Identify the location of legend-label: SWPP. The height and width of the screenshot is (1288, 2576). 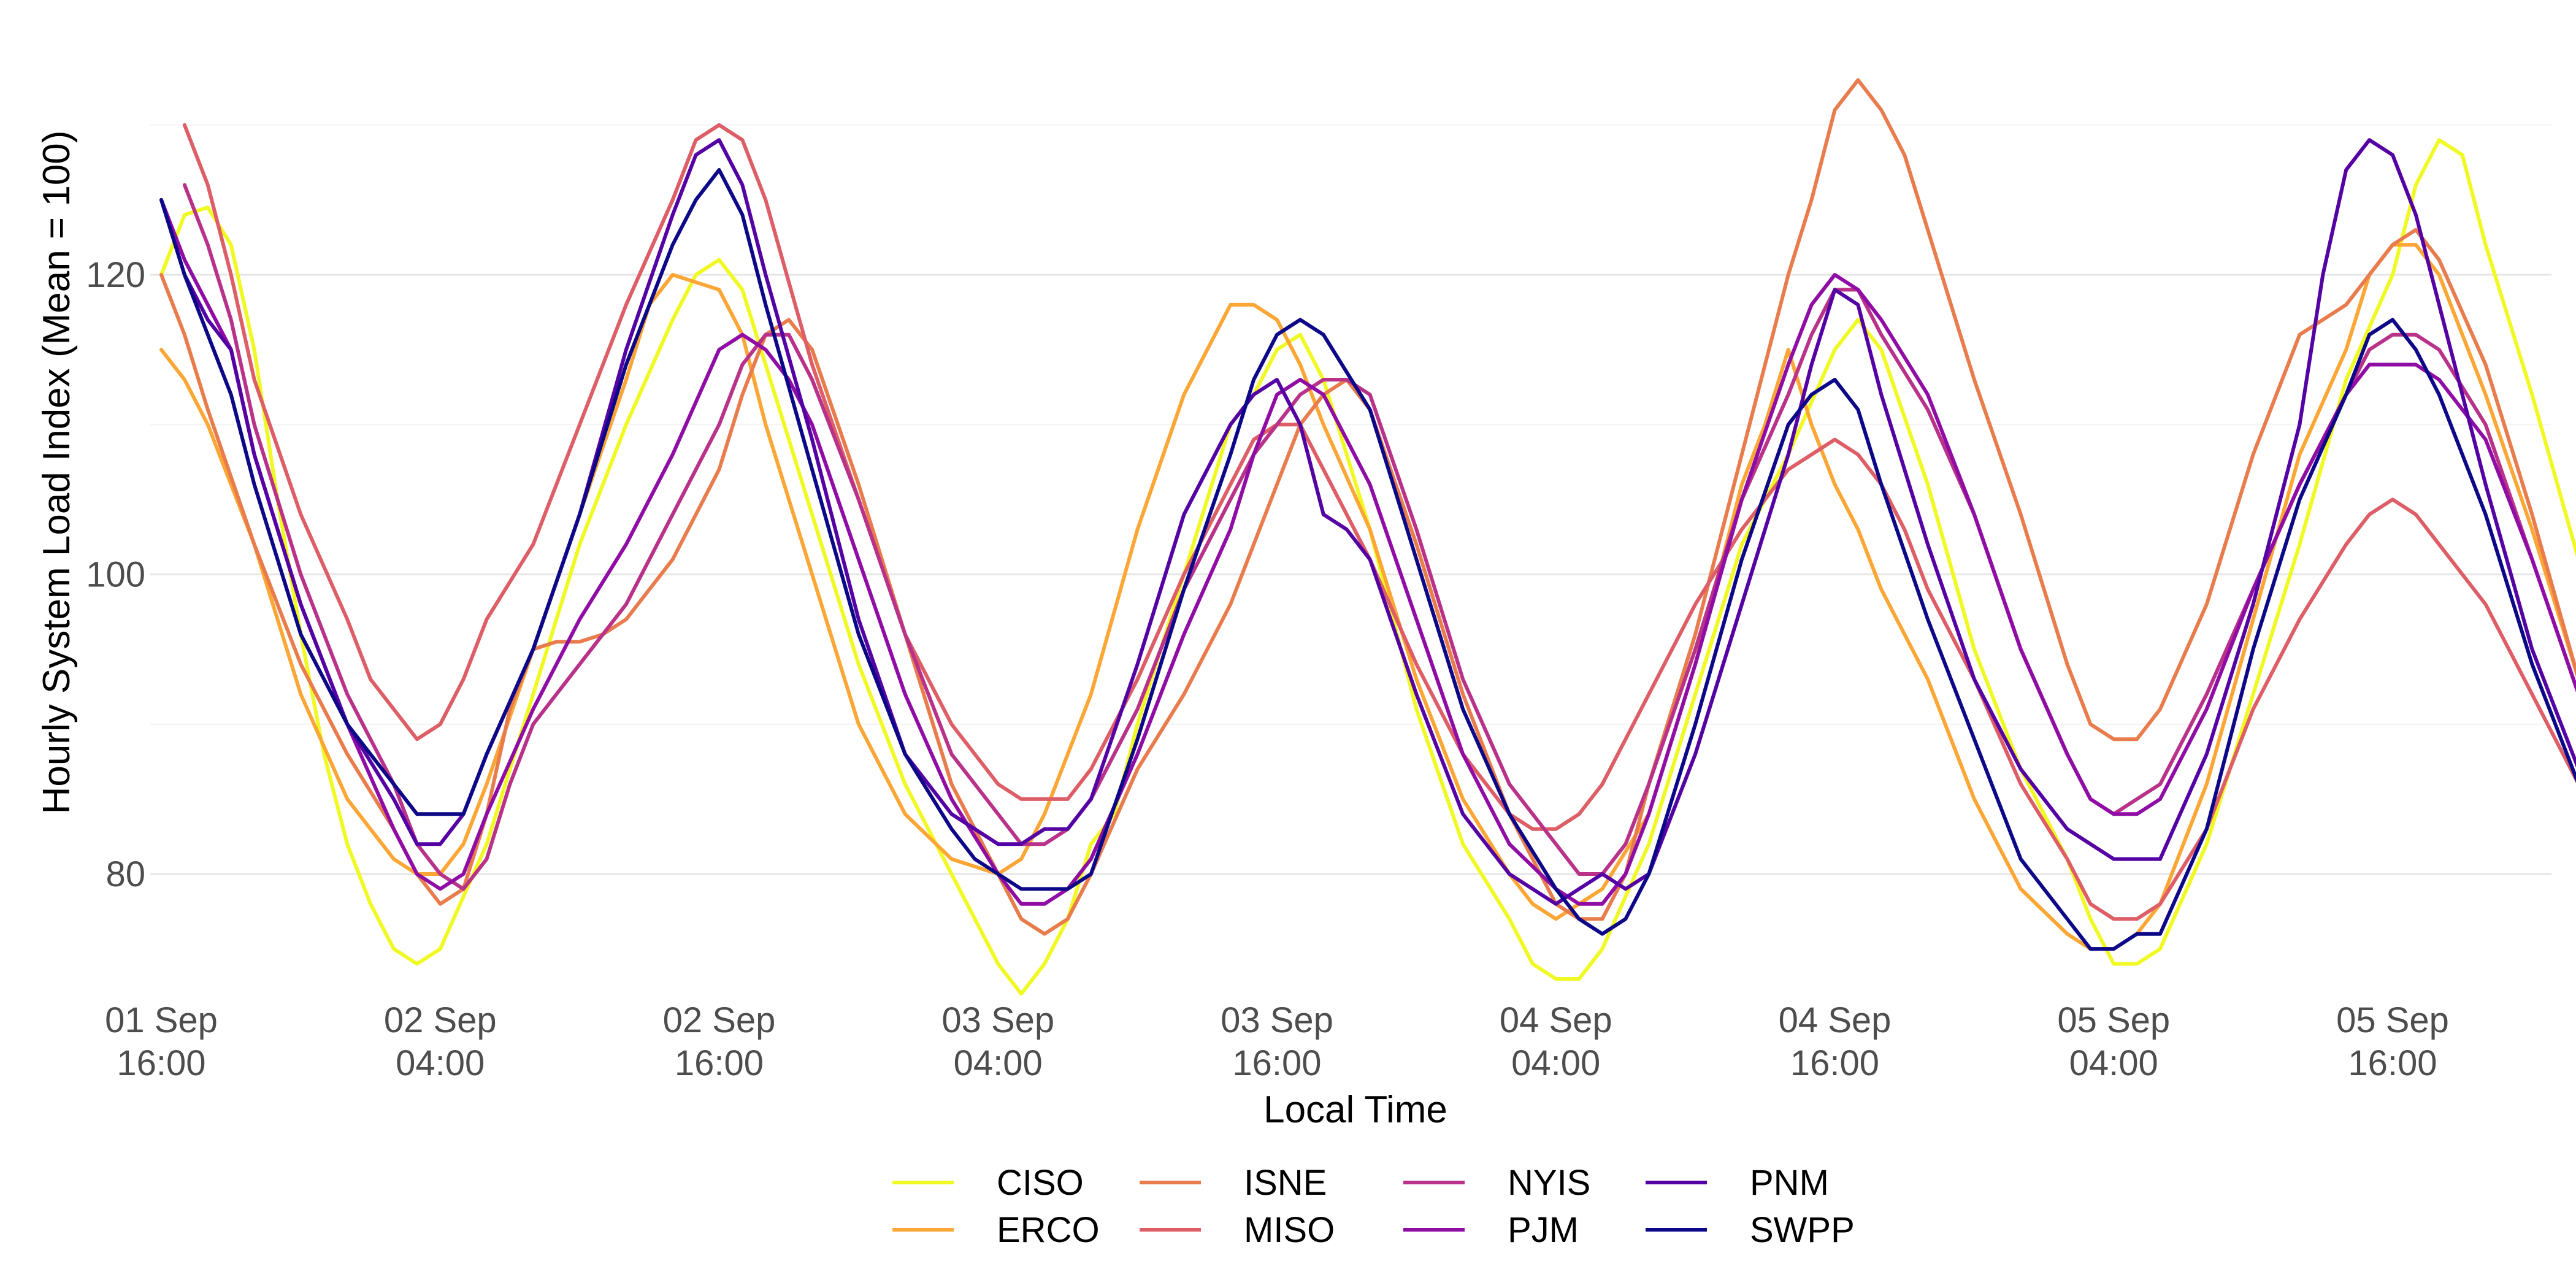
(1802, 1230).